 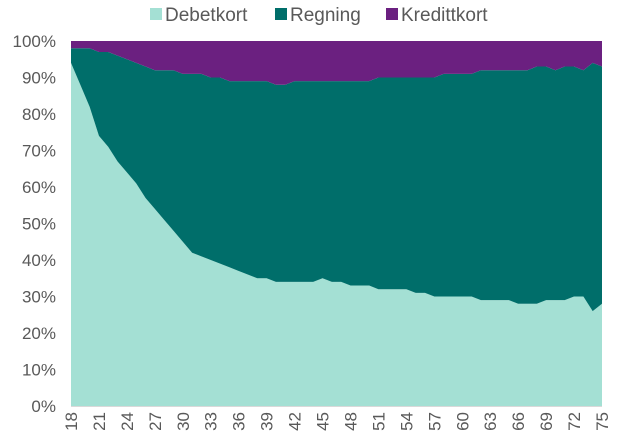 What do you see at coordinates (39, 187) in the screenshot?
I see `y-tick-label: 60%` at bounding box center [39, 187].